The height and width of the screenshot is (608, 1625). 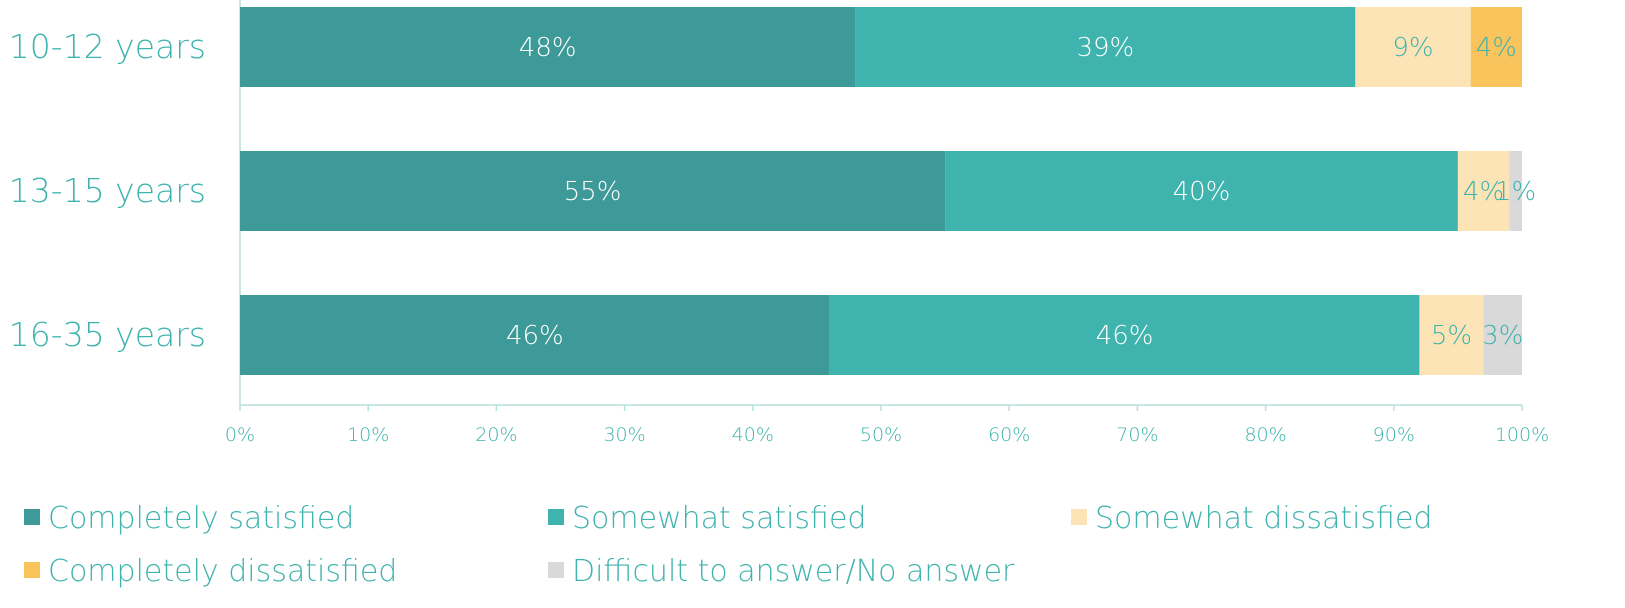 I want to click on x-tick-label: 40%, so click(x=753, y=435).